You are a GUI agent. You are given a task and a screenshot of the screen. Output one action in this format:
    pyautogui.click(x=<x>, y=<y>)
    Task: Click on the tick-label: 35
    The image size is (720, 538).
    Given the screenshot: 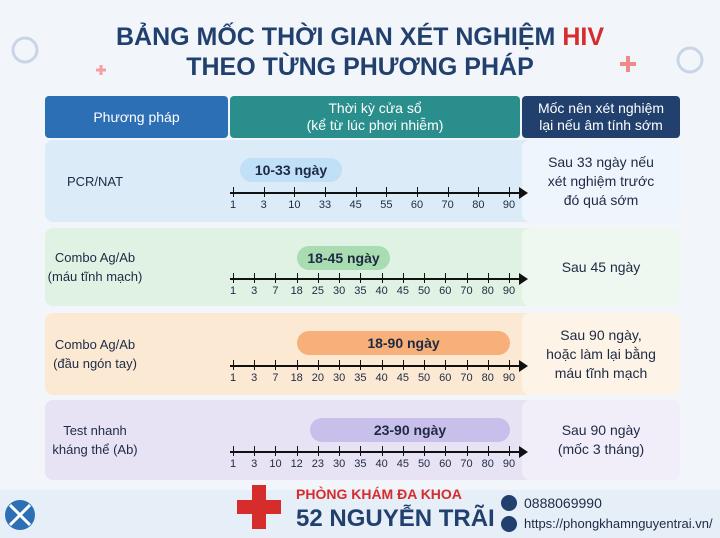 What is the action you would take?
    pyautogui.click(x=360, y=464)
    